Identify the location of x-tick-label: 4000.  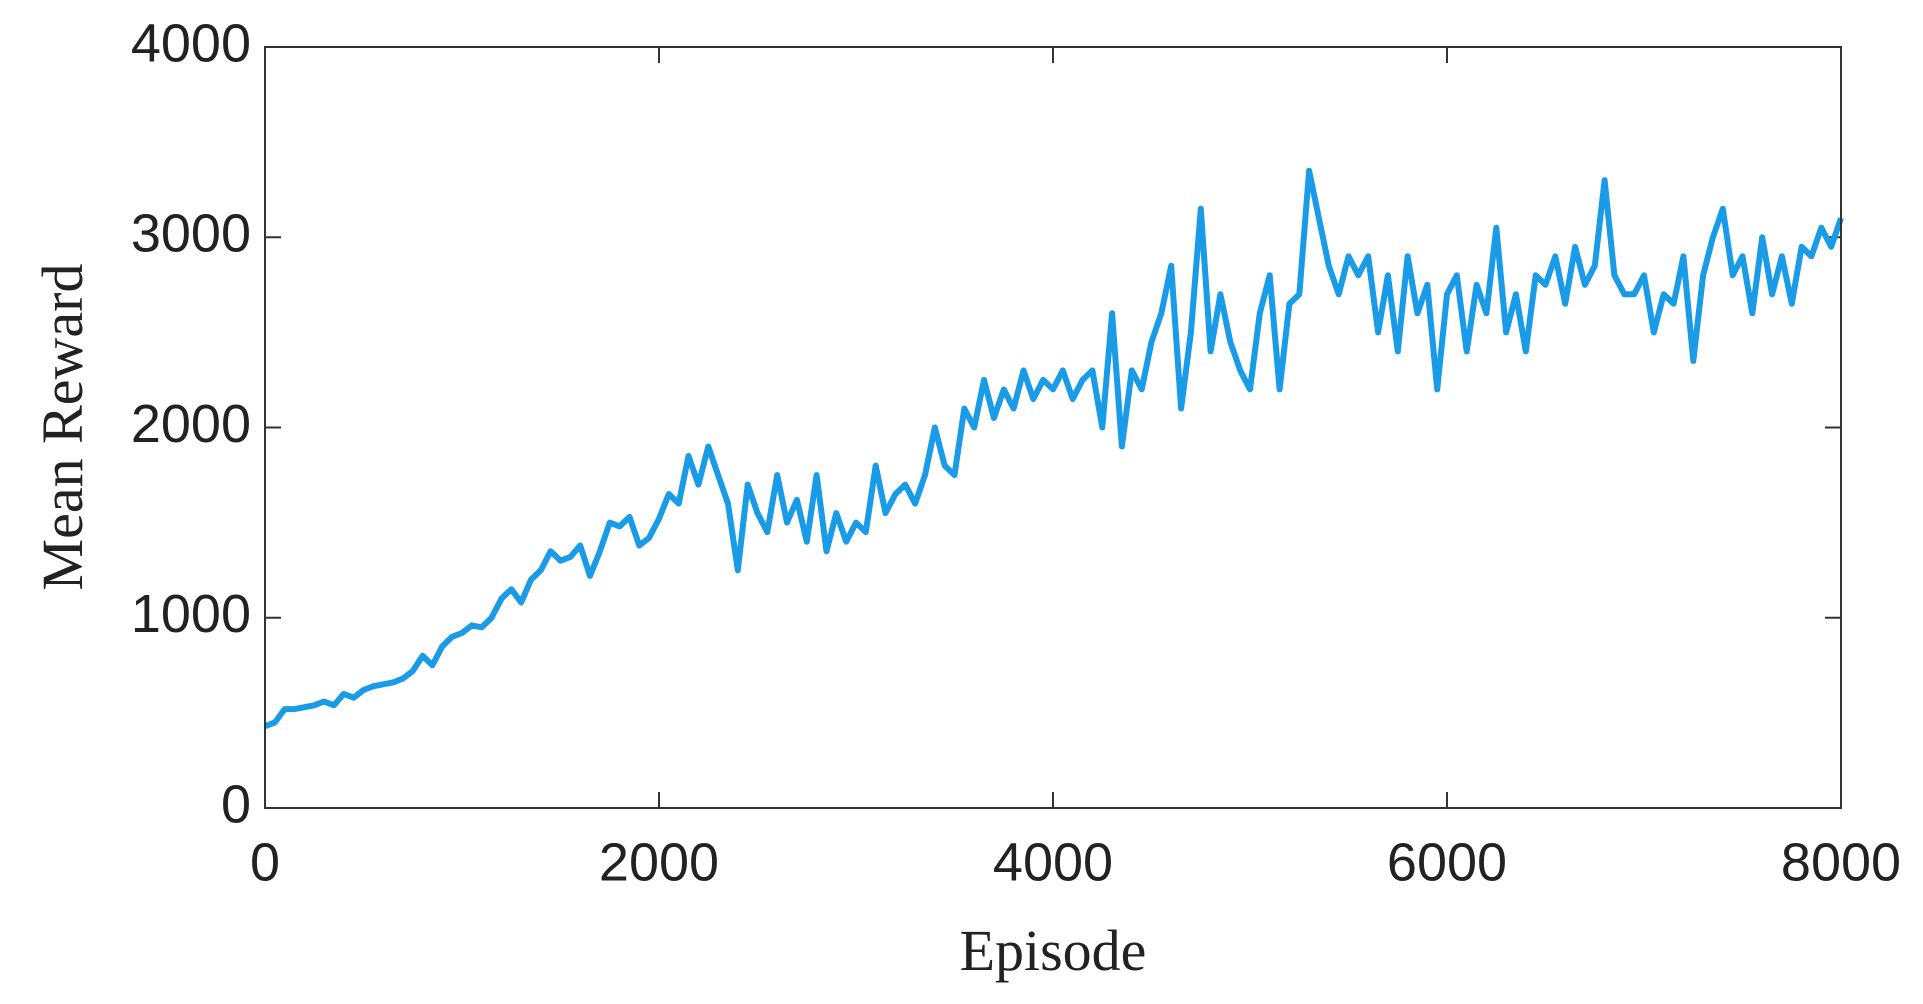
(1053, 862).